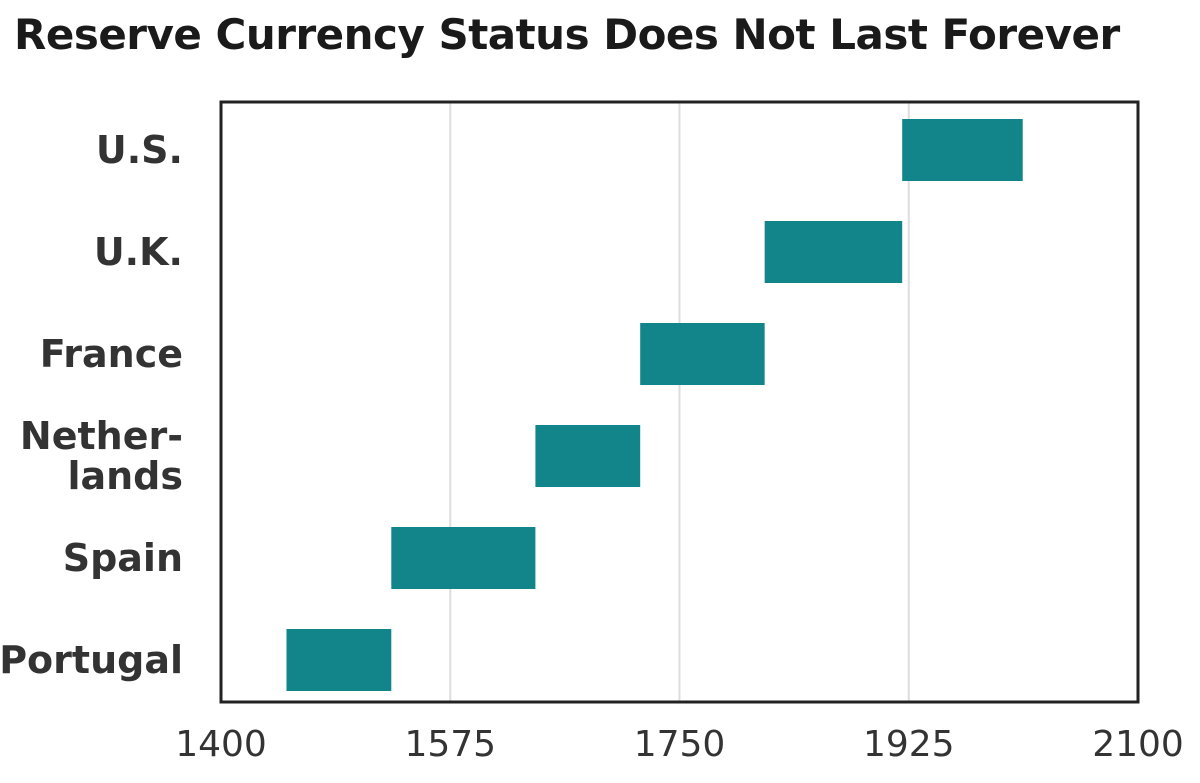 Image resolution: width=1200 pixels, height=783 pixels. I want to click on category-labels: U.S. U.K. France Nether-lands Spain Portugal, so click(91, 405).